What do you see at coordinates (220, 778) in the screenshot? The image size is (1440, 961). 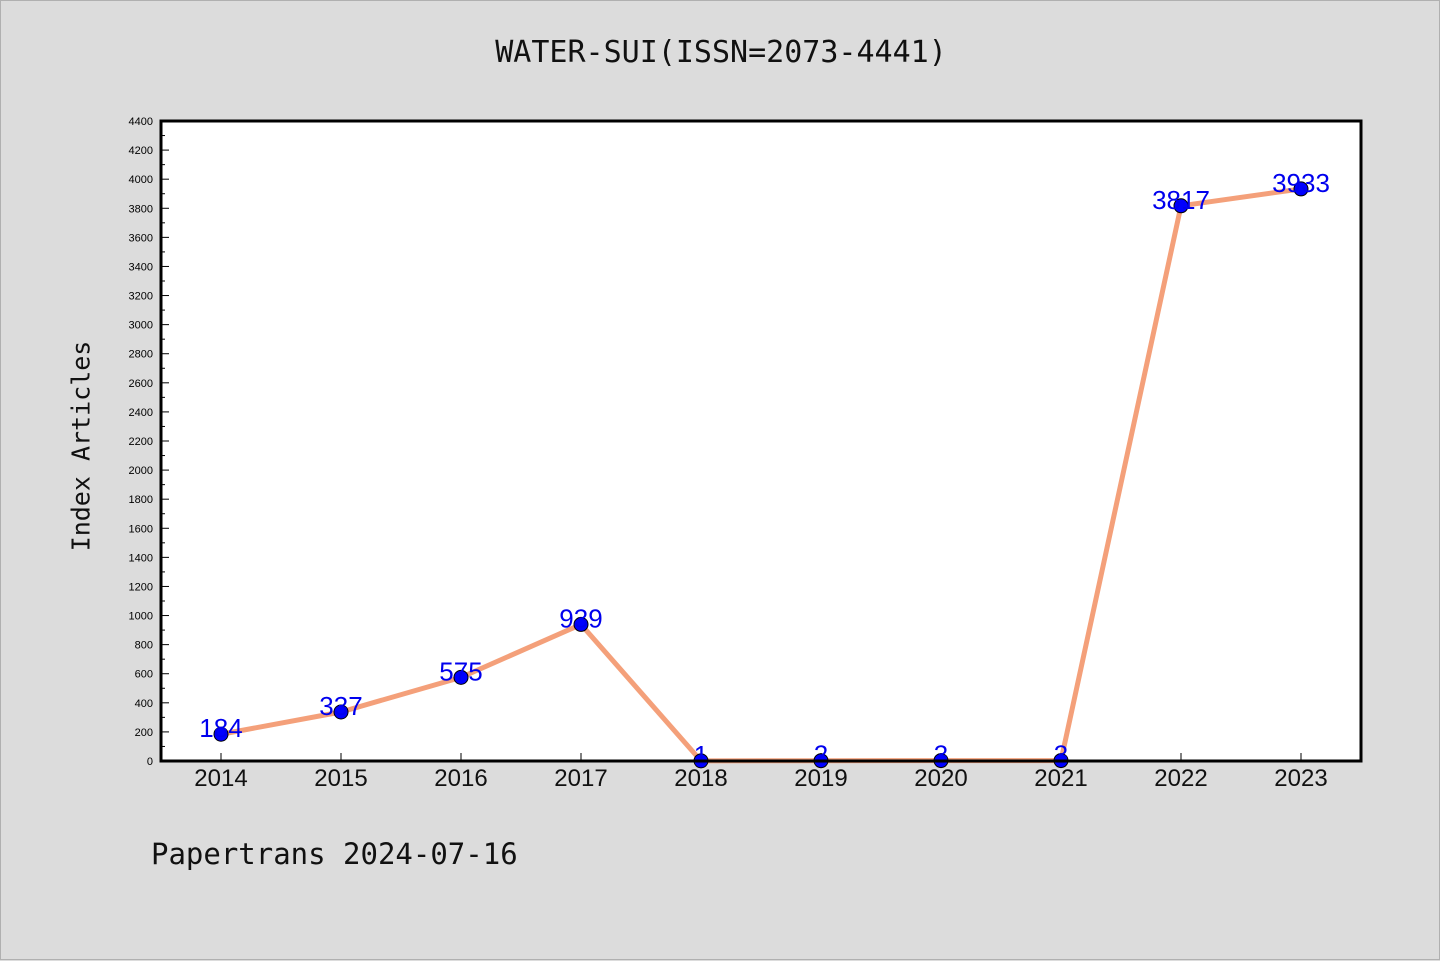 I see `x-tick-label: 2014` at bounding box center [220, 778].